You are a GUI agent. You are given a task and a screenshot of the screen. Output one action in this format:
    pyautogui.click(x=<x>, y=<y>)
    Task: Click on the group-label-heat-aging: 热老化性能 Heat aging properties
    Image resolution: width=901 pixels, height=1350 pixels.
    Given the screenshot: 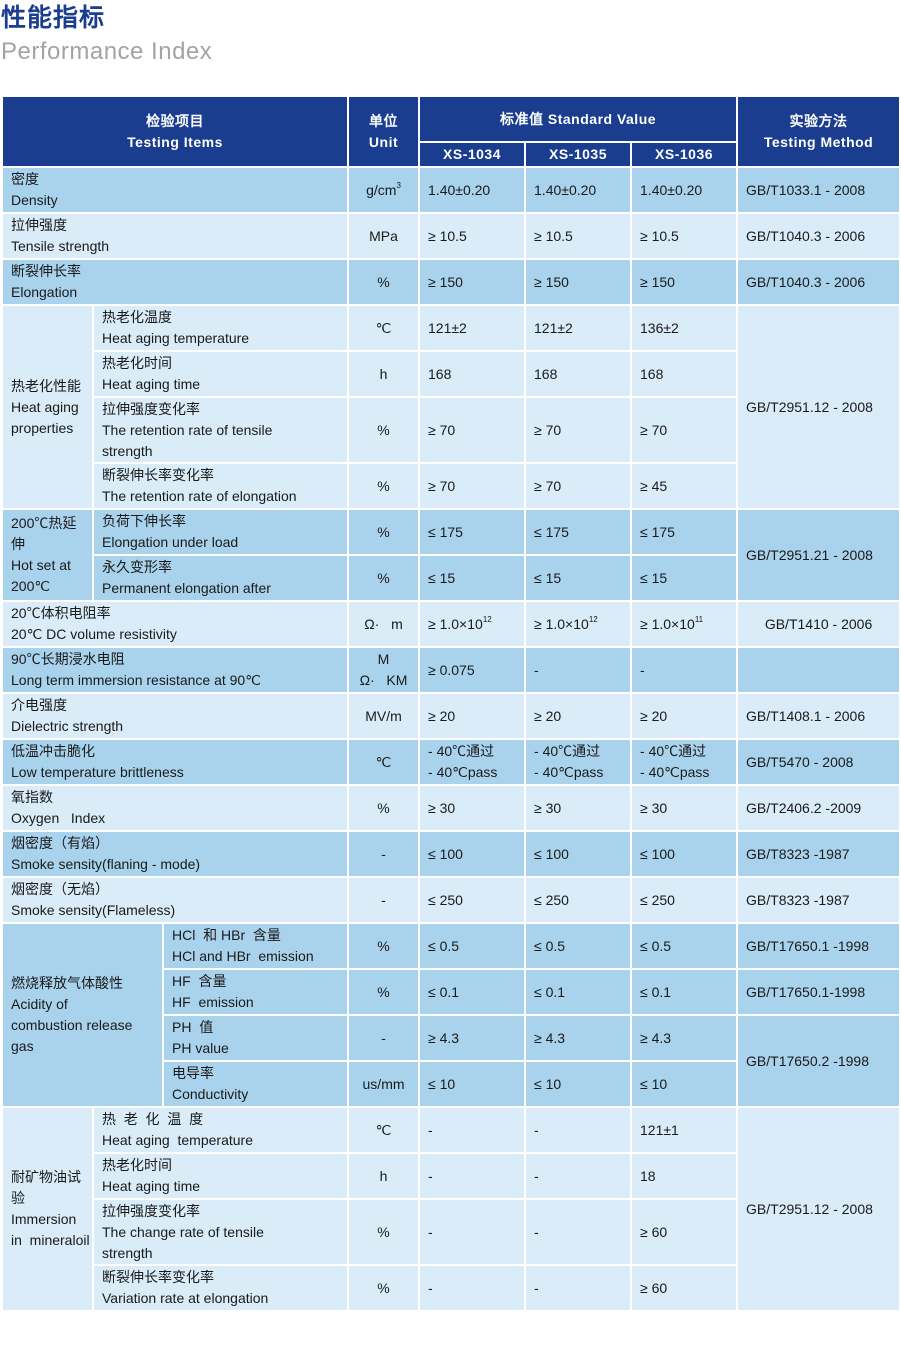 What is the action you would take?
    pyautogui.click(x=47, y=407)
    